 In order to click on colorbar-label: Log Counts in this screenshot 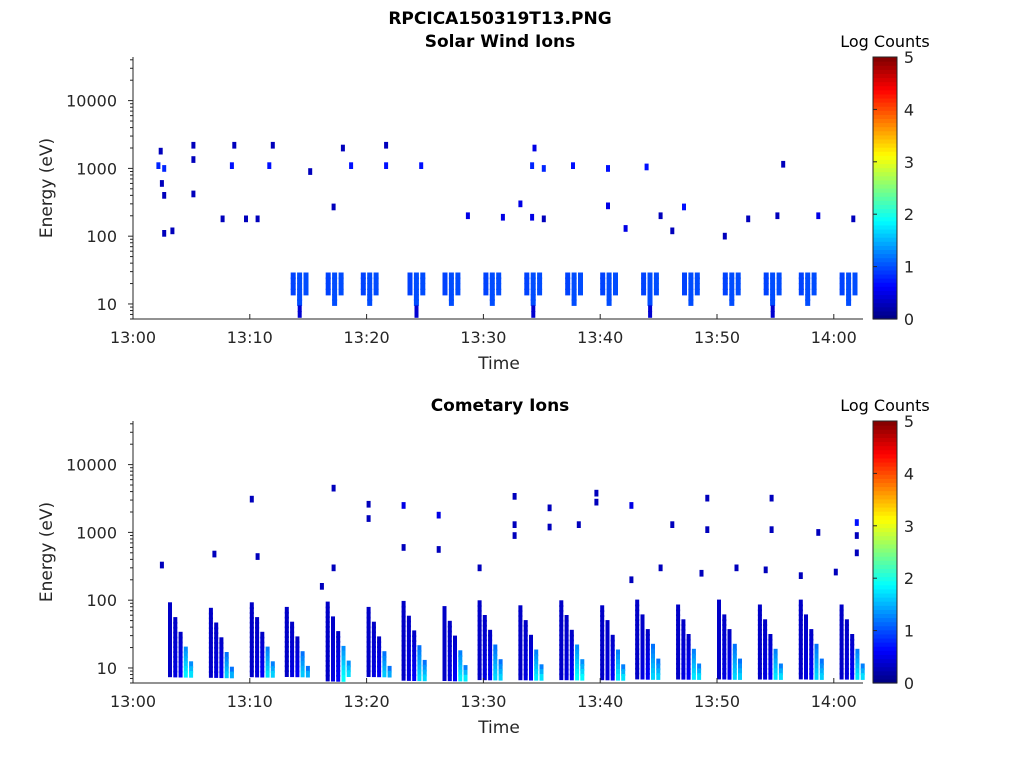, I will do `click(885, 405)`.